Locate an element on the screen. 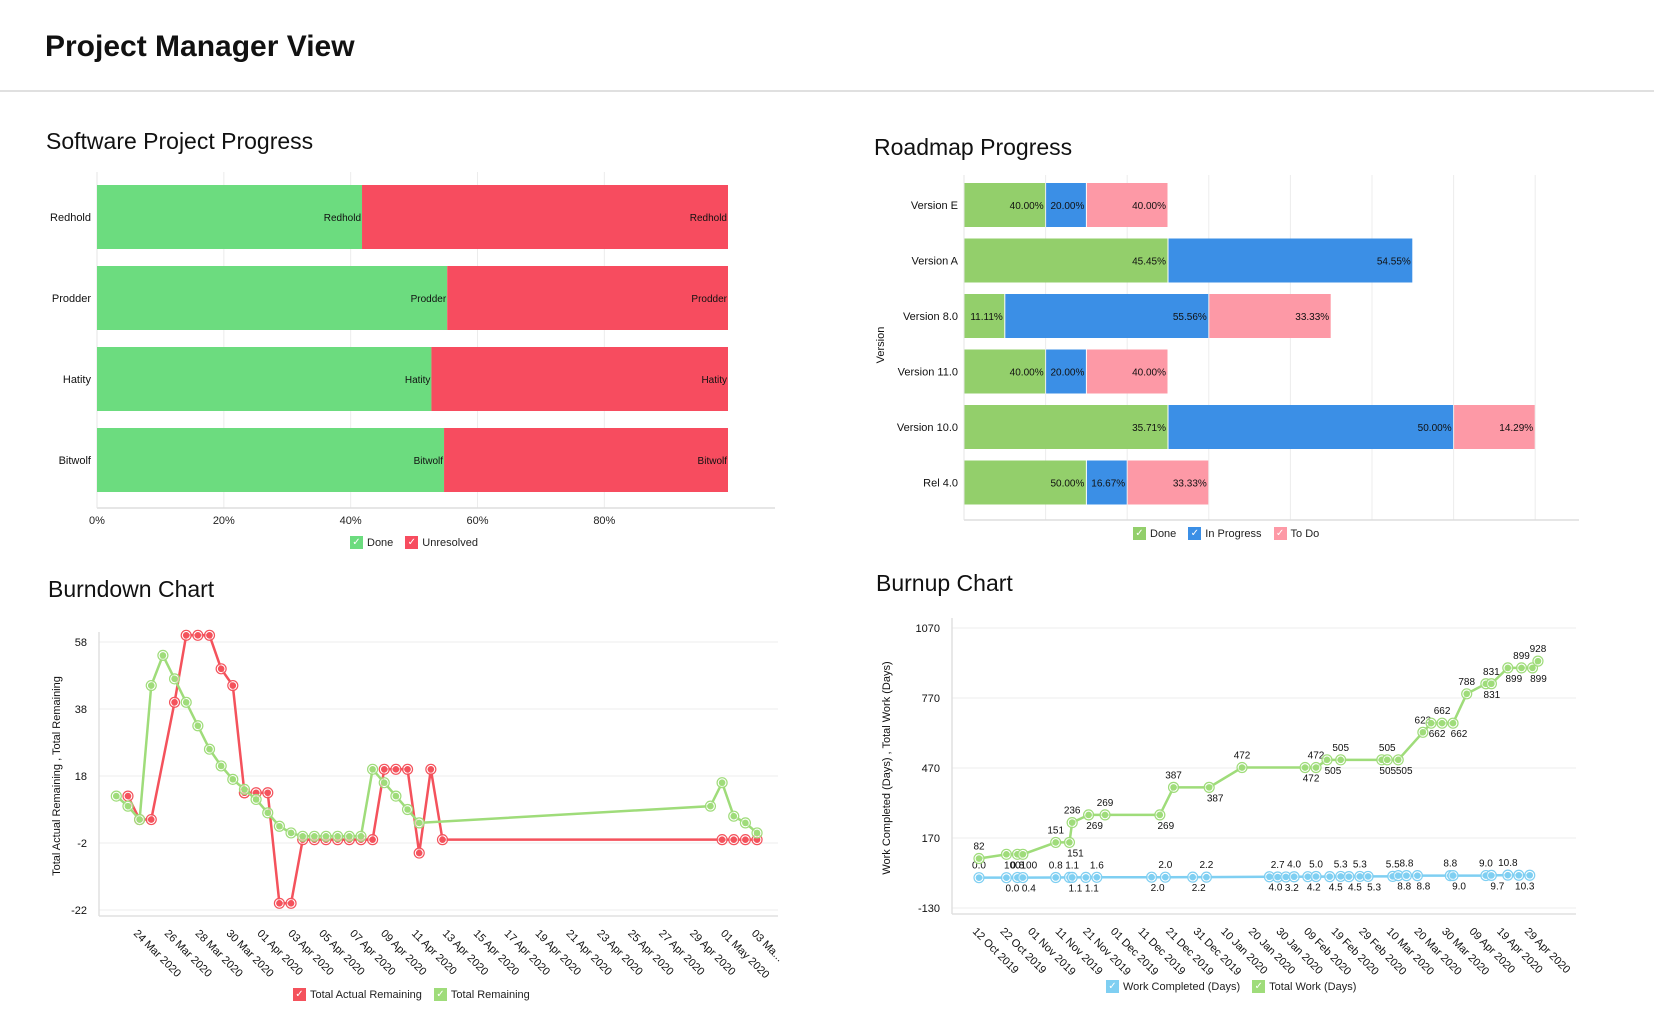  bar-to-do is located at coordinates (1168, 482).